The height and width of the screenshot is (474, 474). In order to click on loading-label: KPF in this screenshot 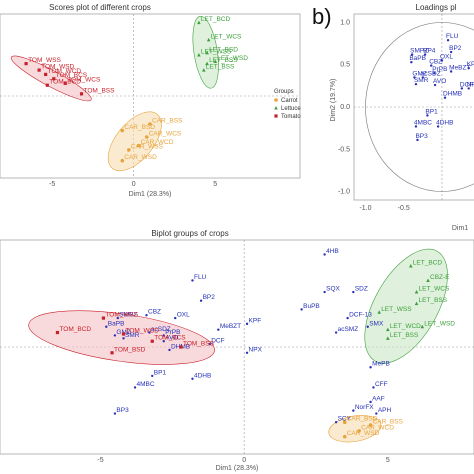, I will do `click(470, 64)`.